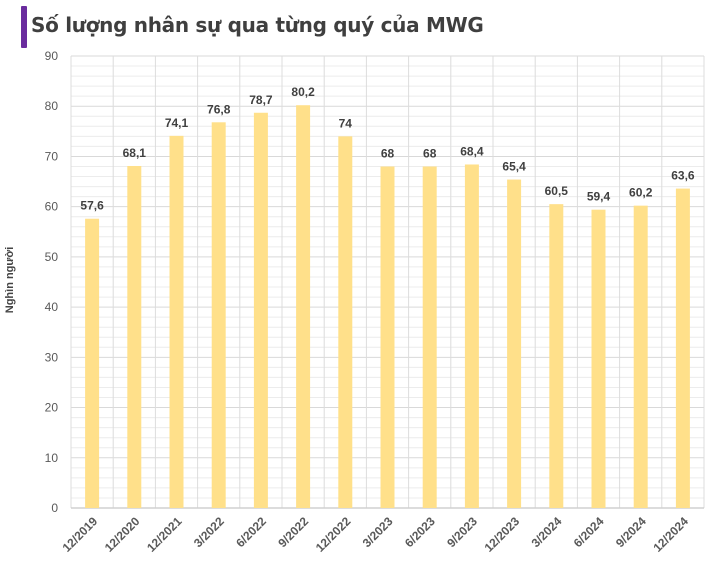 This screenshot has height=583, width=720. Describe the element at coordinates (209, 532) in the screenshot. I see `x-tick-label: 3/2022` at that location.